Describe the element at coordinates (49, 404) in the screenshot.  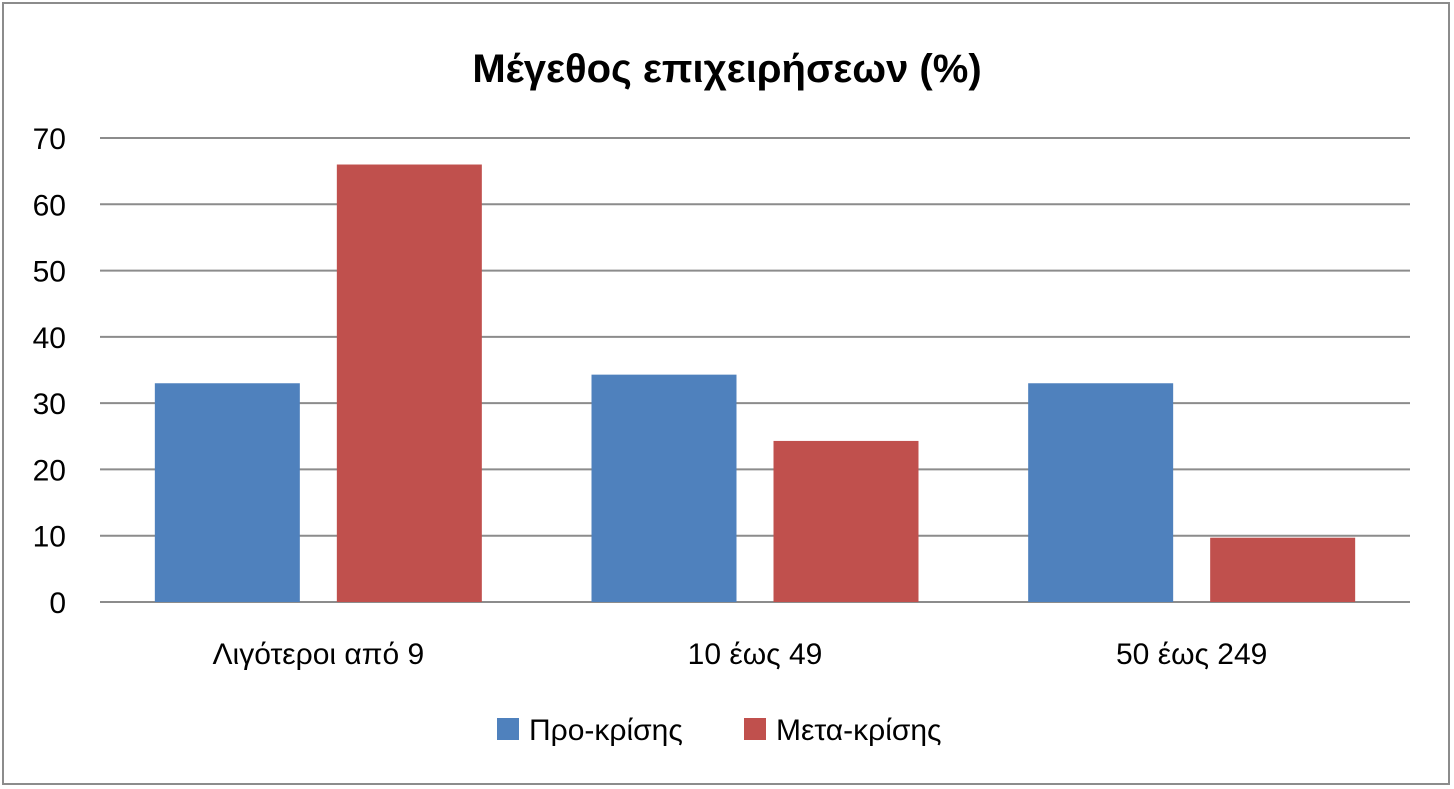
I see `y-tick-label: 30` at that location.